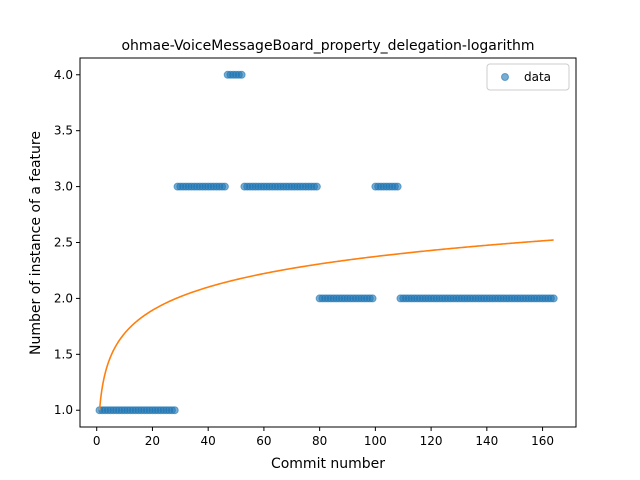 This screenshot has height=480, width=640. Describe the element at coordinates (375, 441) in the screenshot. I see `x-tick-label: 100` at that location.